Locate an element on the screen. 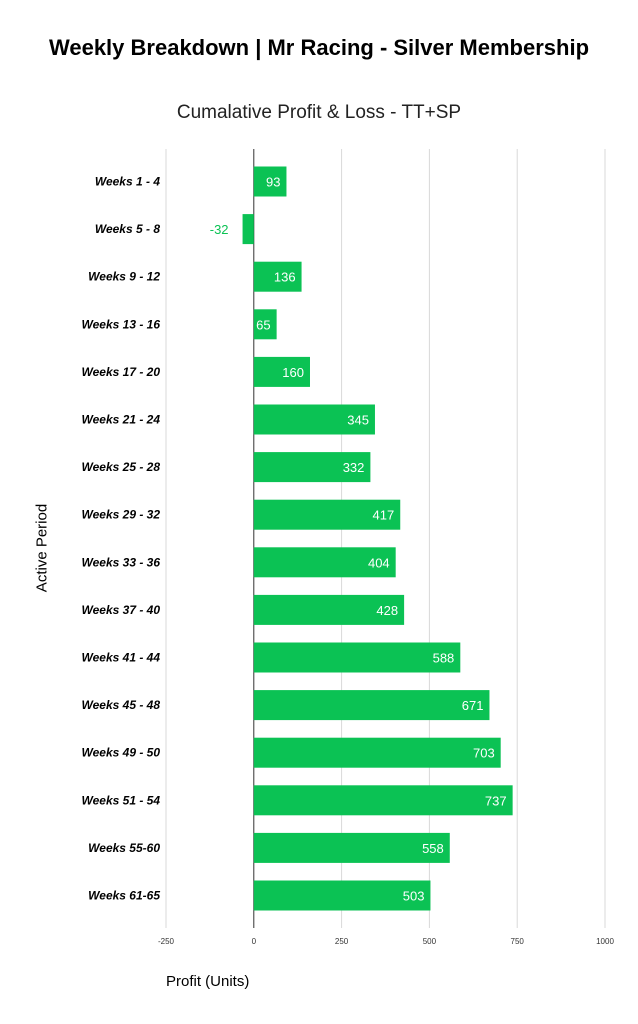 This screenshot has width=638, height=1024. x-tick-label: 750 is located at coordinates (518, 941).